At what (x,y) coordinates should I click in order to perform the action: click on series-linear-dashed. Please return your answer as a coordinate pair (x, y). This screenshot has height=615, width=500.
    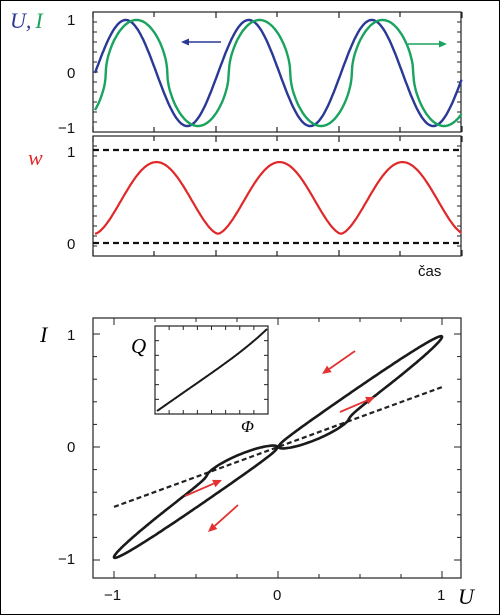
    Looking at the image, I should click on (278, 447).